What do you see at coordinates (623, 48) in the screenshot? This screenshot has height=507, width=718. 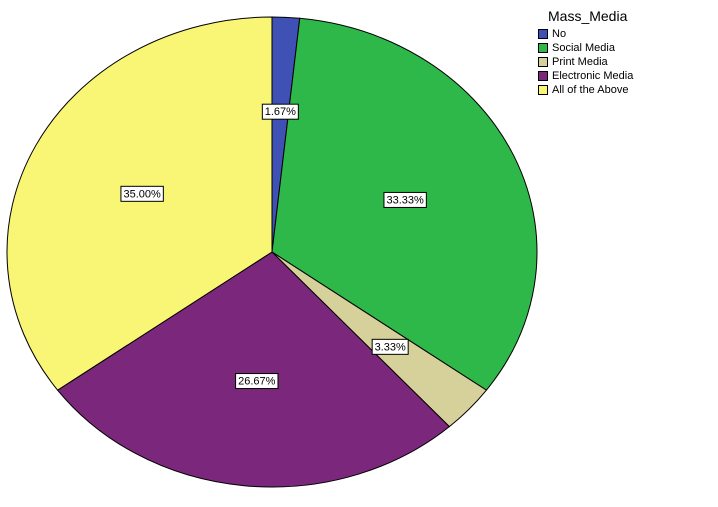 I see `legend-item-social-media: Social Media` at bounding box center [623, 48].